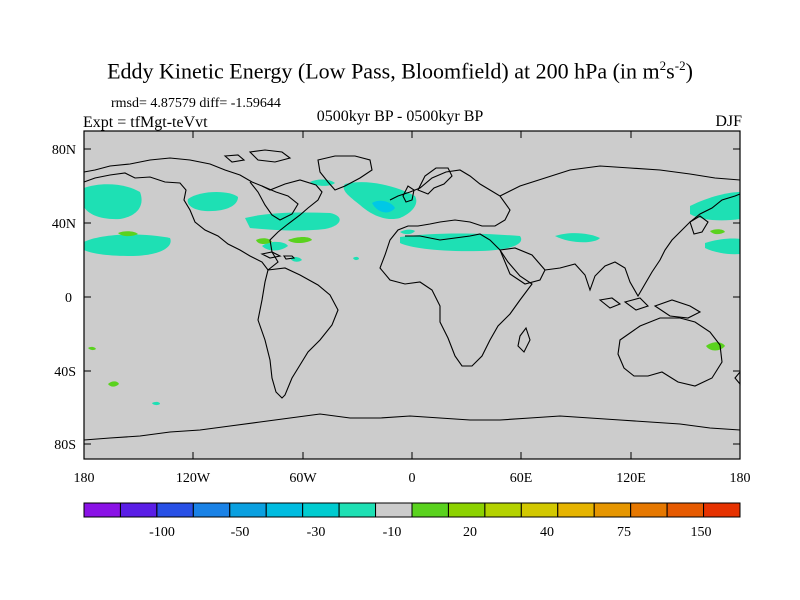 The height and width of the screenshot is (600, 800). What do you see at coordinates (624, 532) in the screenshot?
I see `colorbar-label: 75` at bounding box center [624, 532].